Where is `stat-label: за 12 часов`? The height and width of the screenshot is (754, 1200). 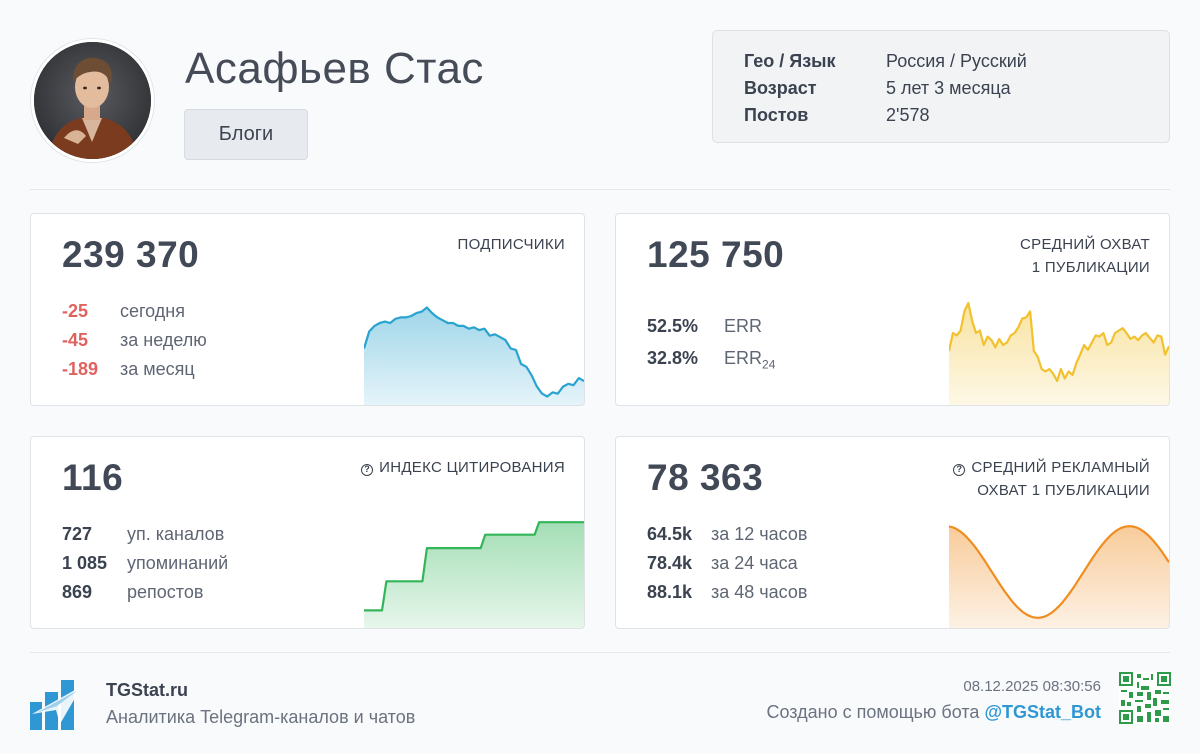
stat-label: за 12 часов is located at coordinates (759, 534).